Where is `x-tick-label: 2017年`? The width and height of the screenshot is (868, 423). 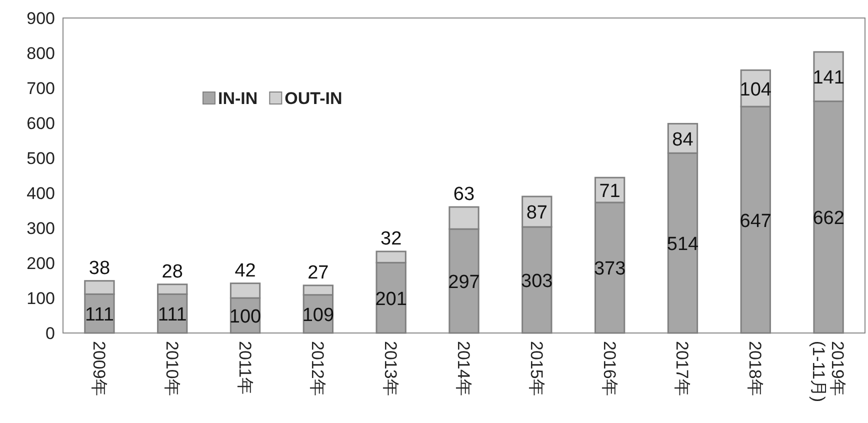
x-tick-label: 2017年 is located at coordinates (682, 368).